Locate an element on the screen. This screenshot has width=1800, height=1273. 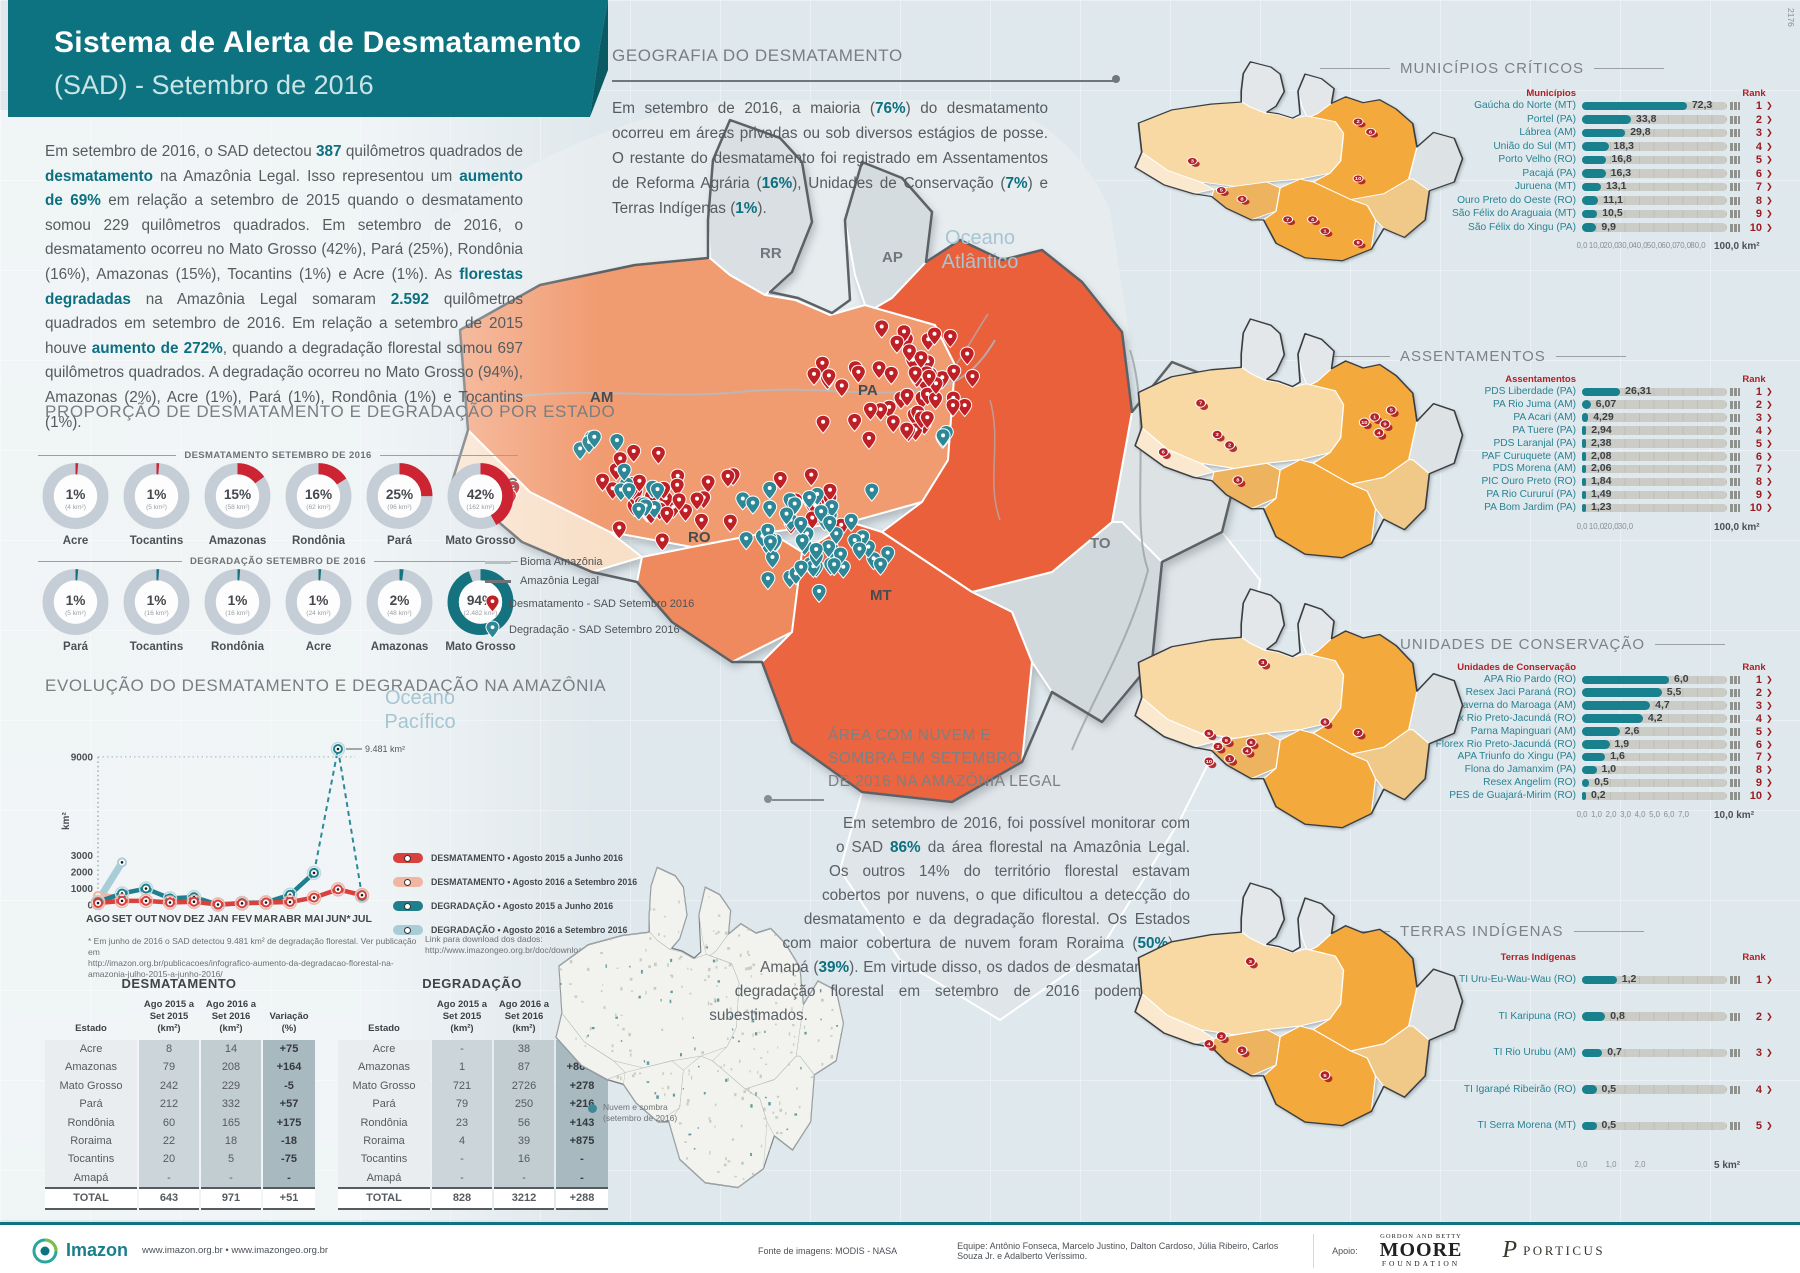
donut-Pará: 25% (96 km²) Pará is located at coordinates (399, 504).